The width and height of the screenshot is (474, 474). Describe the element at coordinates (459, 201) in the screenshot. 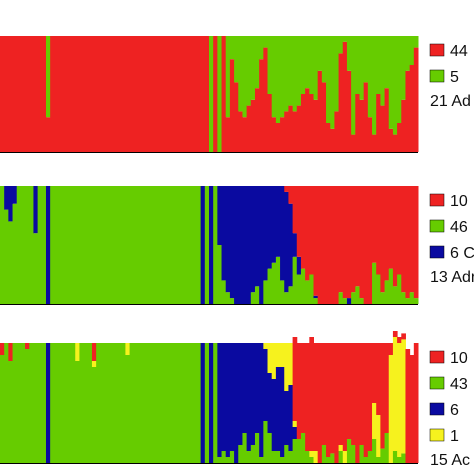

I see `legend-label: 10` at that location.